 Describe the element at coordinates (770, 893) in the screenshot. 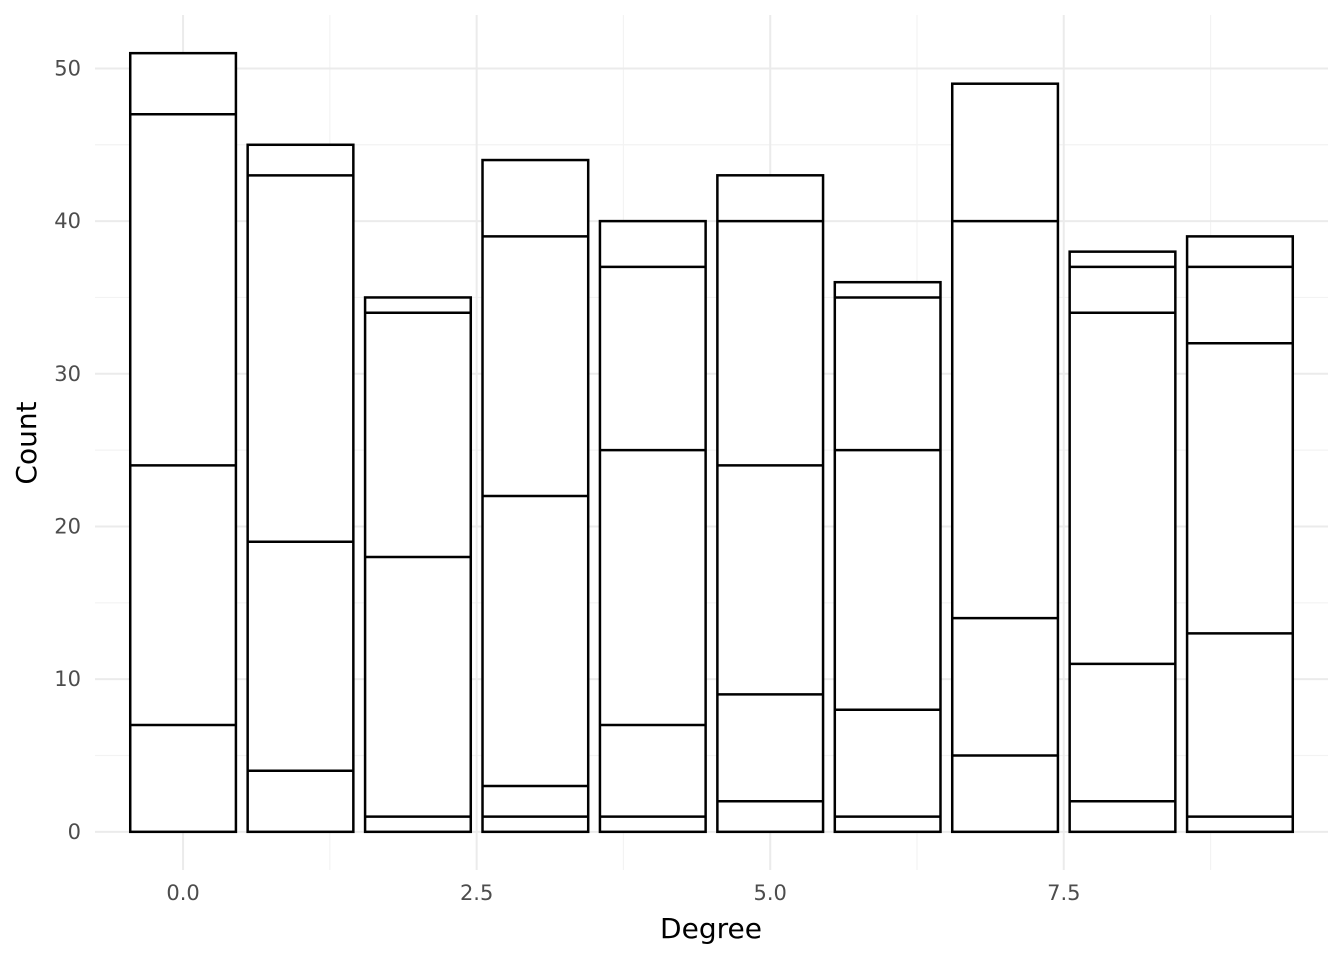

I see `x-tick-label-2: 5.0` at that location.